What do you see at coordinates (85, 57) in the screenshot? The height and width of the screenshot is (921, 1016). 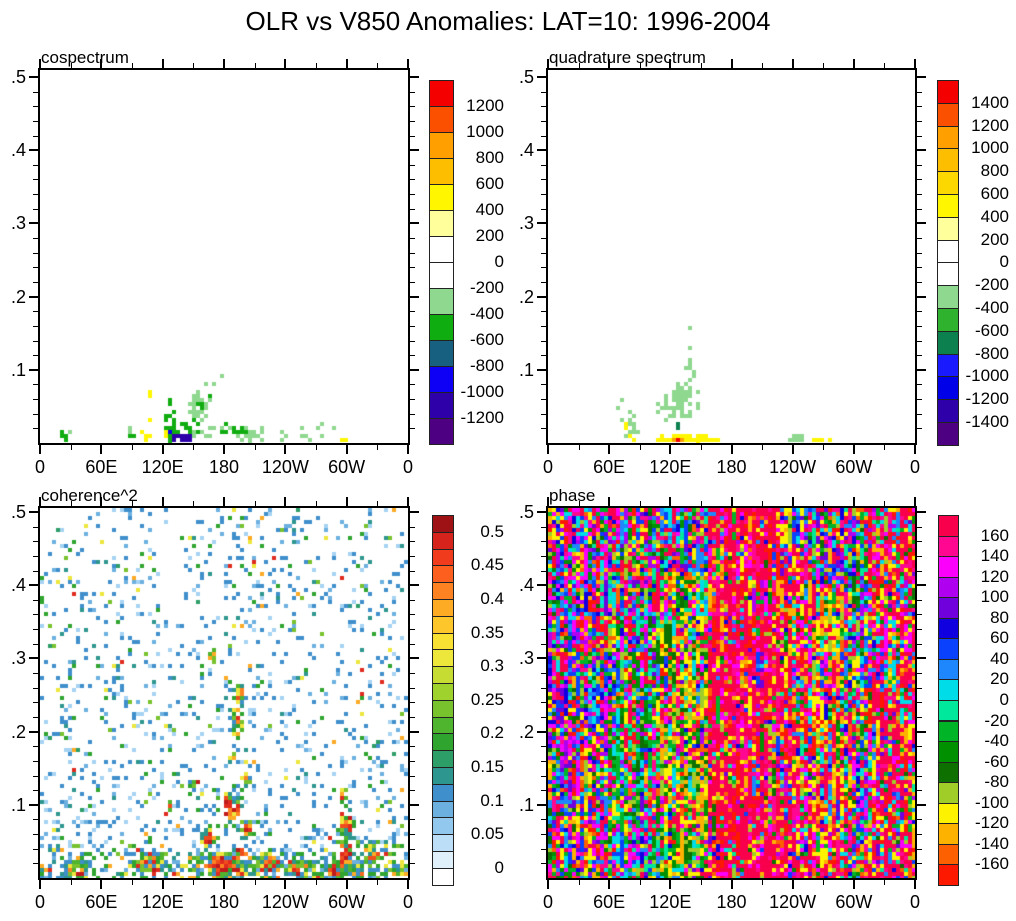 I see `panel-title-cospectrum: cospectrum` at bounding box center [85, 57].